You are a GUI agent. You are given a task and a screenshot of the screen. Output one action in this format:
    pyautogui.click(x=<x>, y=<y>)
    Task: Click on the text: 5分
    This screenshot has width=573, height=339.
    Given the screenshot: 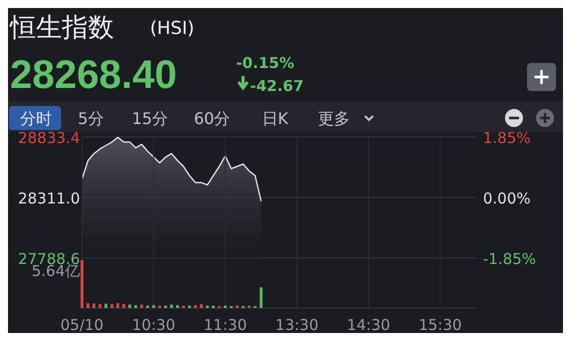 What is the action you would take?
    pyautogui.click(x=91, y=118)
    